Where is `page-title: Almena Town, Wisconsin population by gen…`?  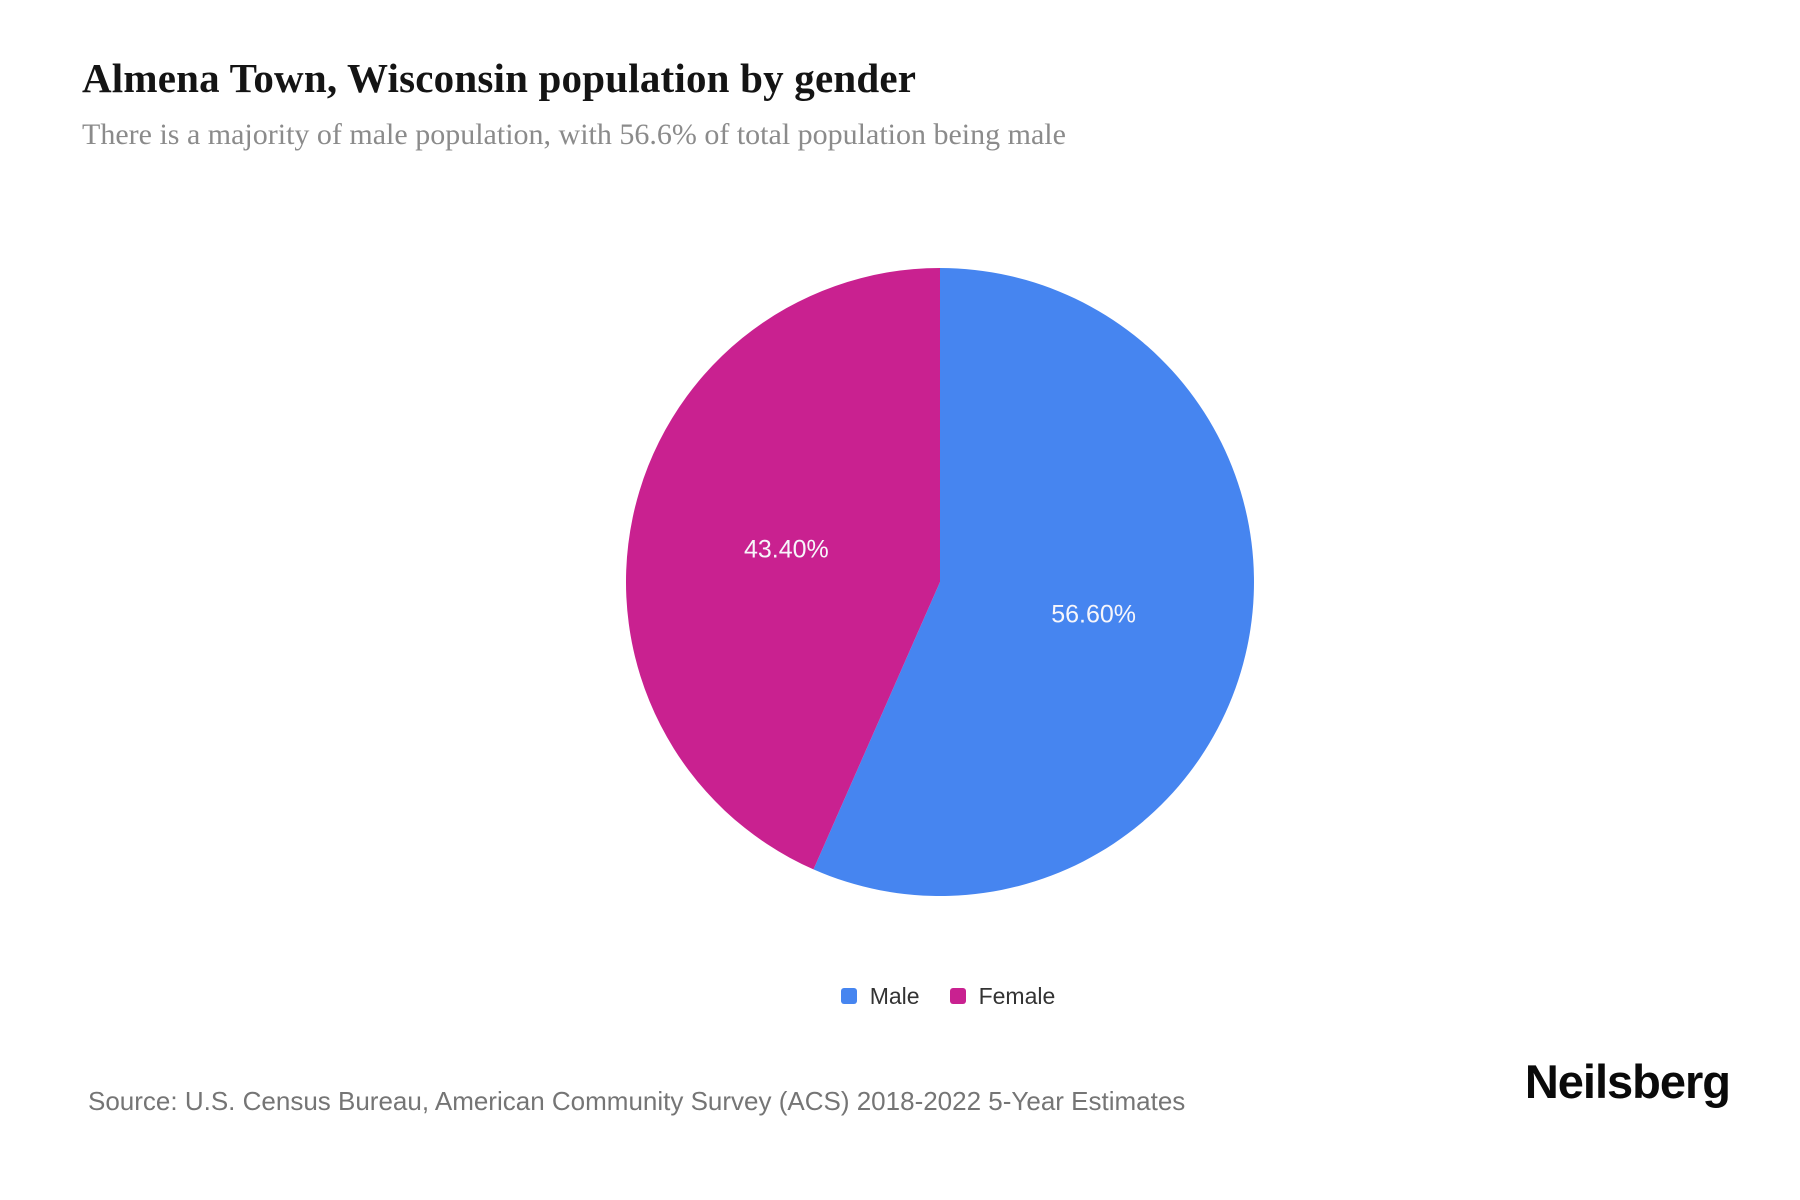
page-title: Almena Town, Wisconsin population by gen… is located at coordinates (499, 78).